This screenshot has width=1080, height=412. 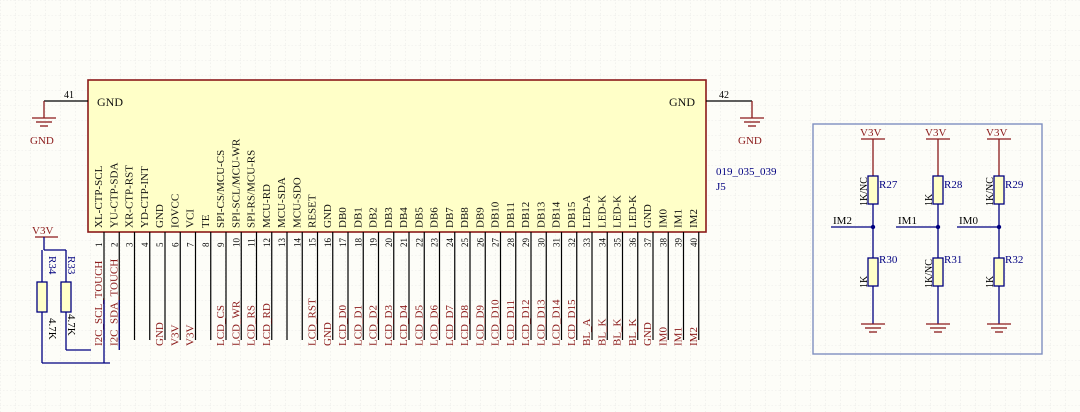 What do you see at coordinates (541, 273) in the screenshot?
I see `pin-30: DB13 30 LCD_D13` at bounding box center [541, 273].